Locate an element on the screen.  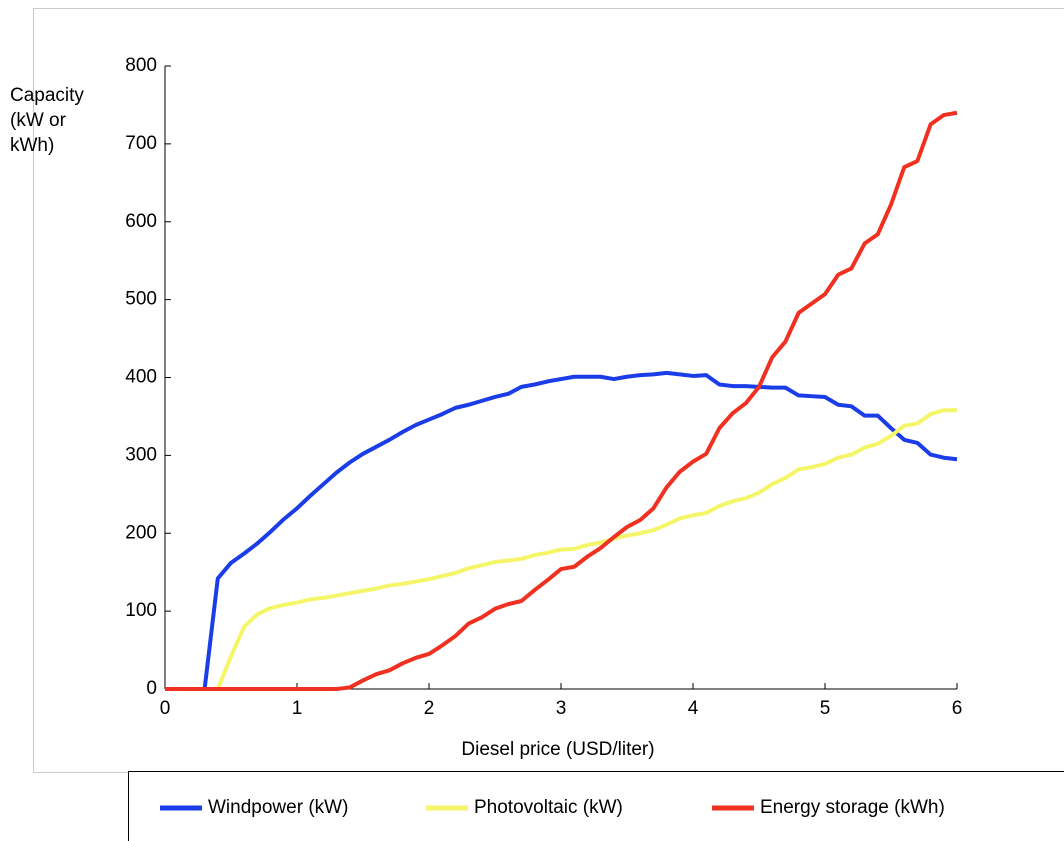
y-tick-label: 800 is located at coordinates (141, 65).